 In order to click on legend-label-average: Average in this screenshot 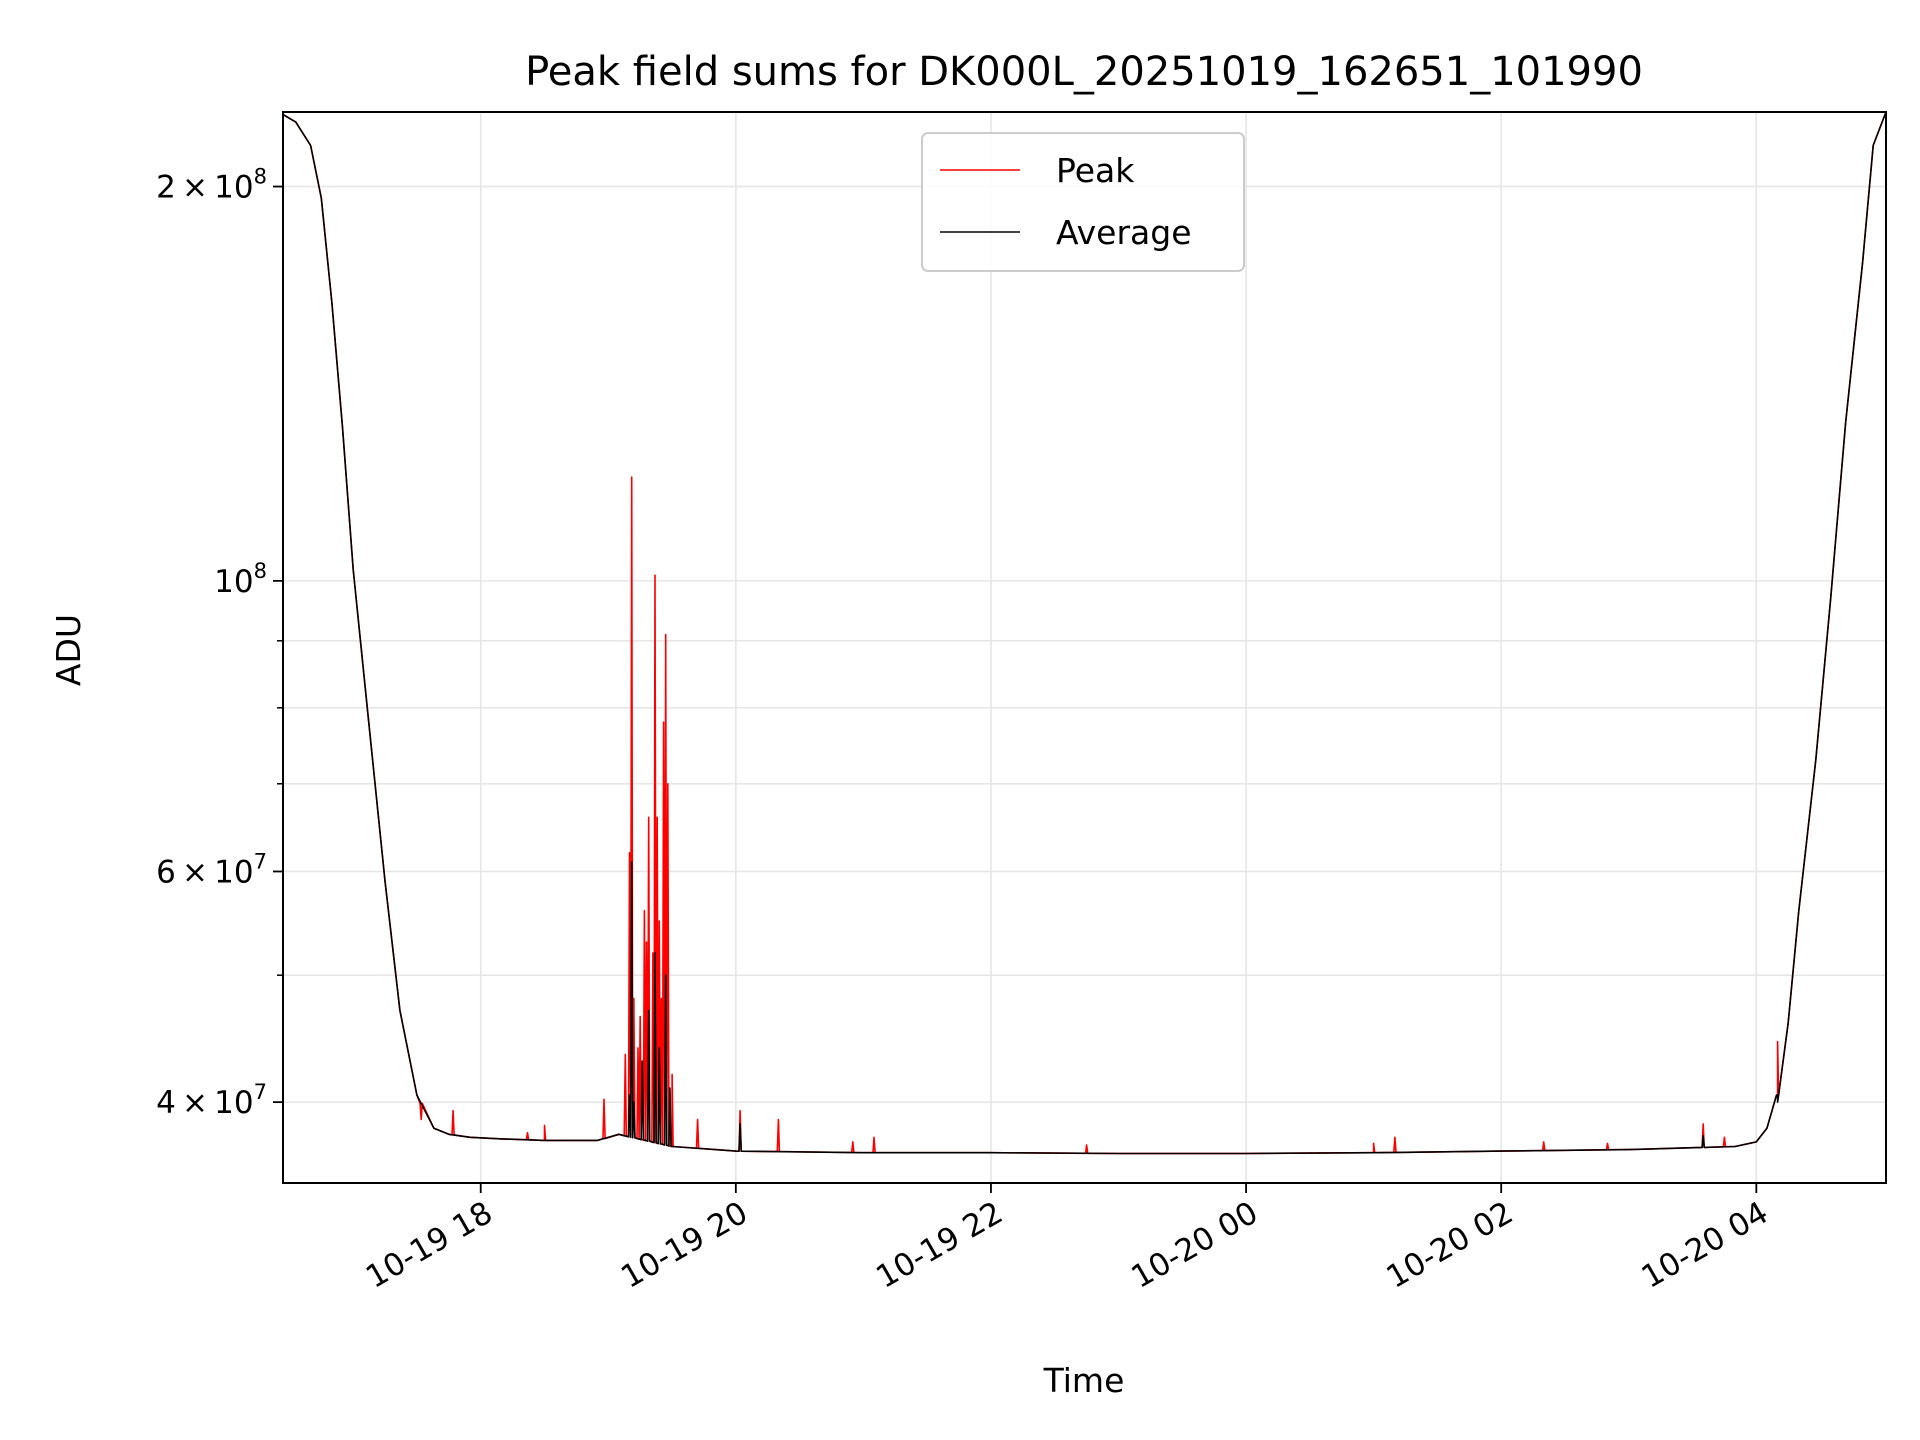, I will do `click(1124, 232)`.